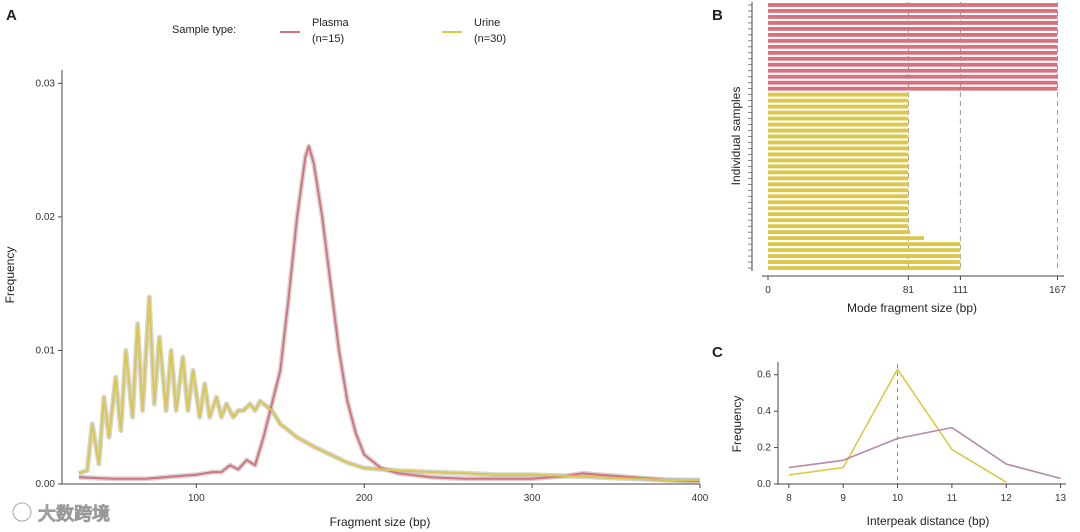  Describe the element at coordinates (46, 350) in the screenshot. I see `panel-a-y-tick-label: 0.01` at that location.